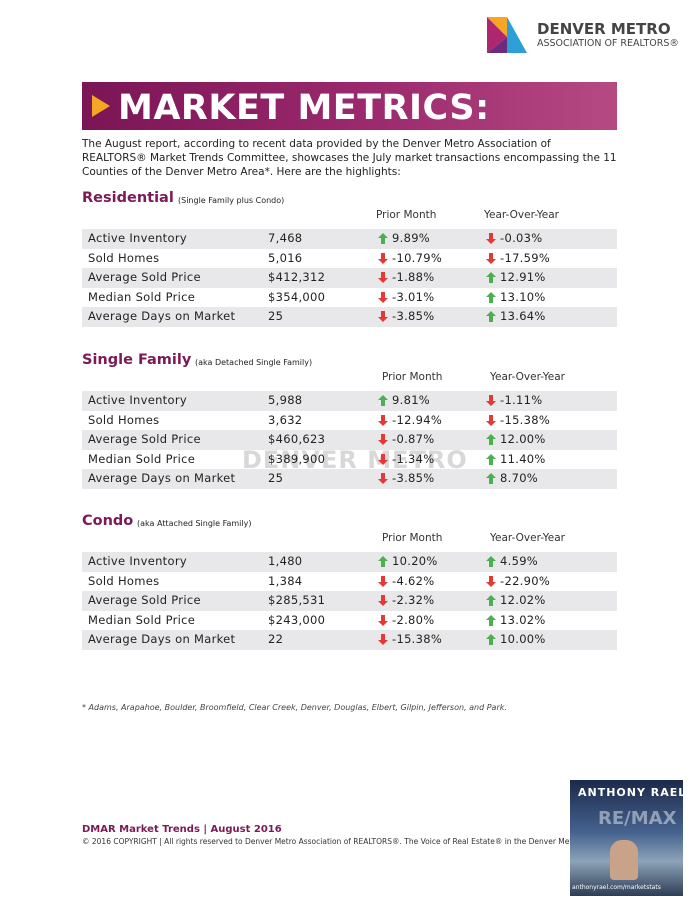 The height and width of the screenshot is (901, 700). What do you see at coordinates (523, 600) in the screenshot?
I see `row-value: 12.02%` at bounding box center [523, 600].